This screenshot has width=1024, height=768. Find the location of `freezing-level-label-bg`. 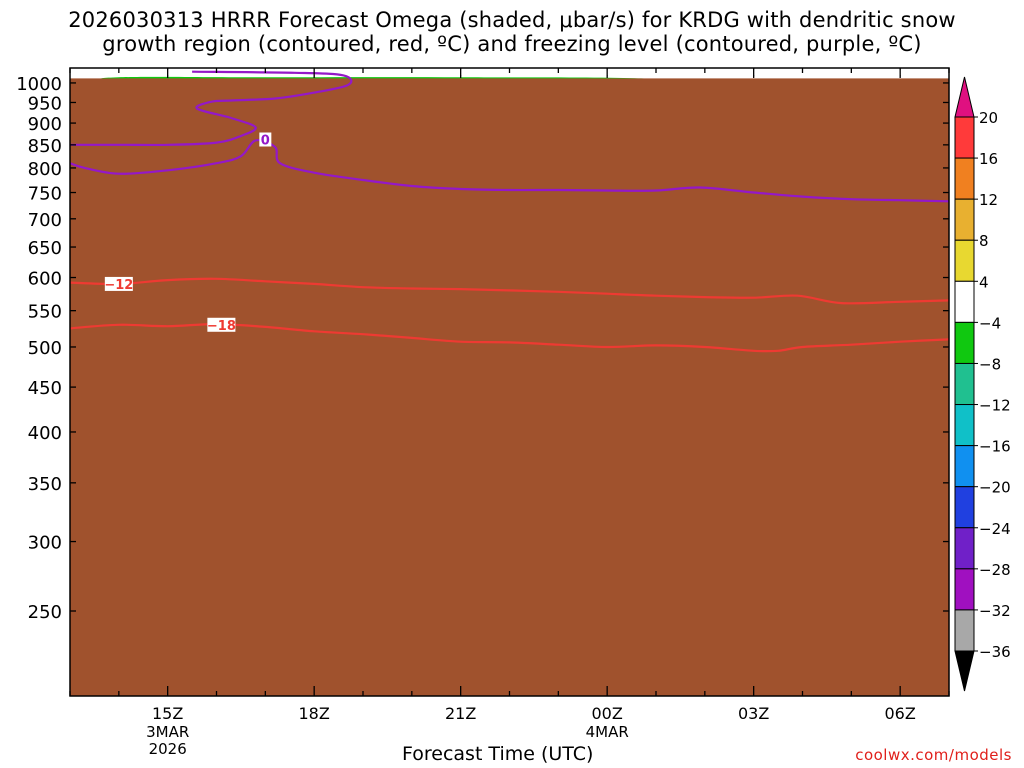

freezing-level-label-bg is located at coordinates (265, 139).